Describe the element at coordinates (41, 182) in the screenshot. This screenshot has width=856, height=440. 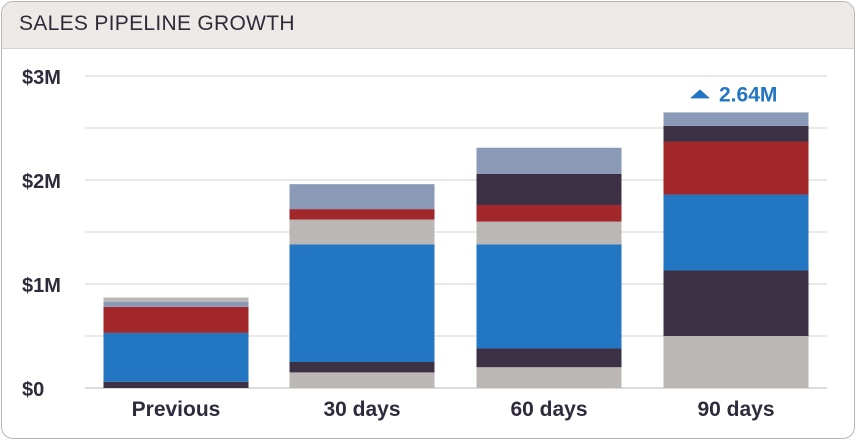
I see `y-tick-label: $2M` at that location.